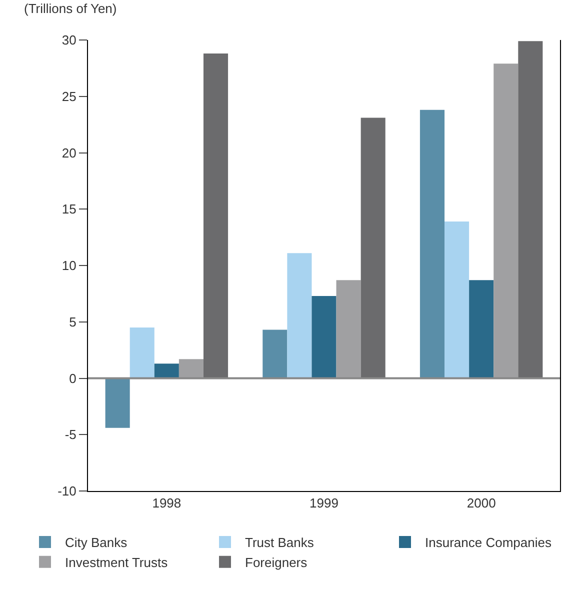  I want to click on y-tick-label: 15, so click(69, 209).